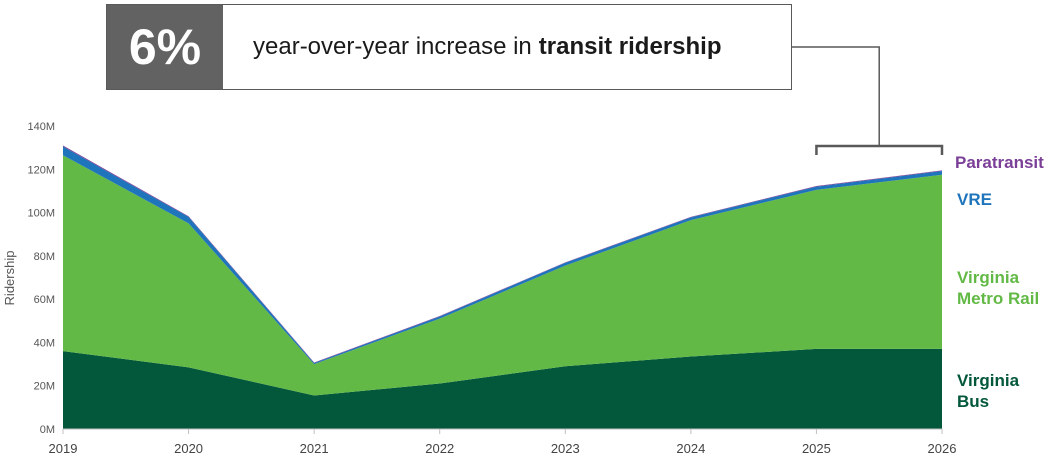 This screenshot has height=464, width=1063. What do you see at coordinates (999, 162) in the screenshot?
I see `series-label-paratransit: Paratransit` at bounding box center [999, 162].